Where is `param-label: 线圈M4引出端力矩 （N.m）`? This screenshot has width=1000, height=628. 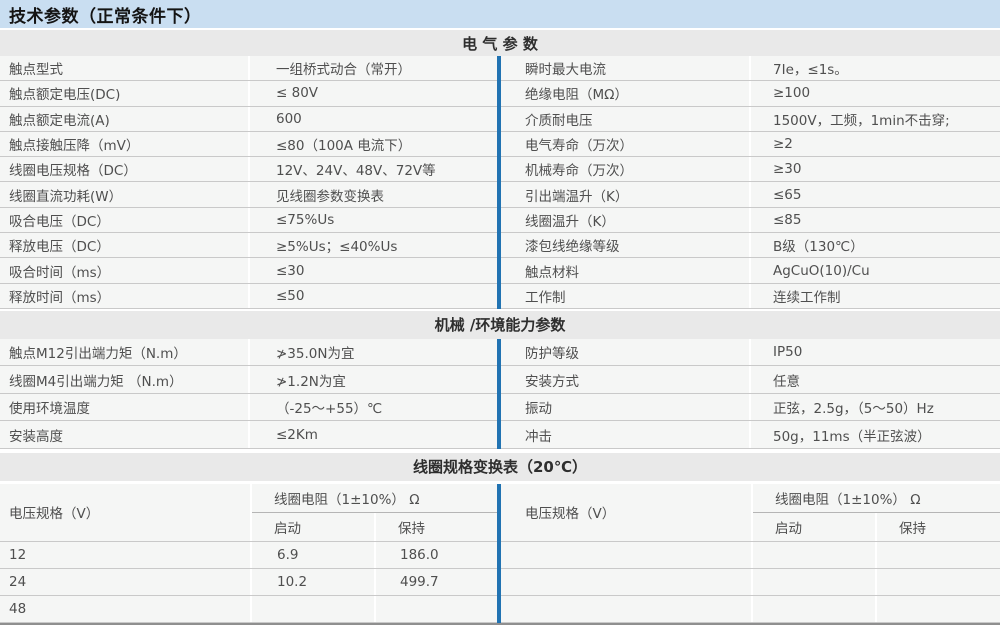
param-label: 线圈M4引出端力矩 （N.m） is located at coordinates (125, 379).